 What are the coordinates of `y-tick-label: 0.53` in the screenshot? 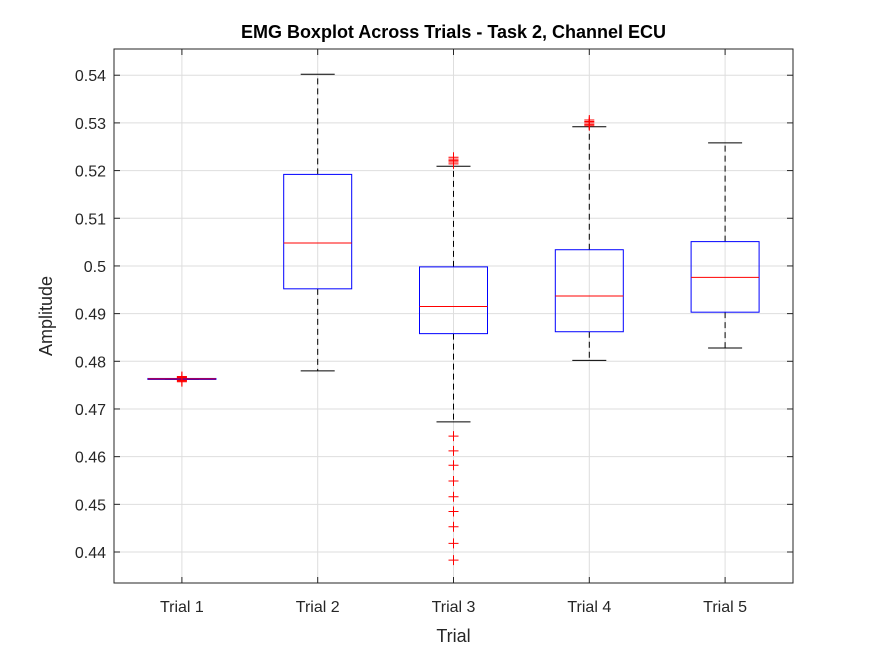 It's located at (90, 124).